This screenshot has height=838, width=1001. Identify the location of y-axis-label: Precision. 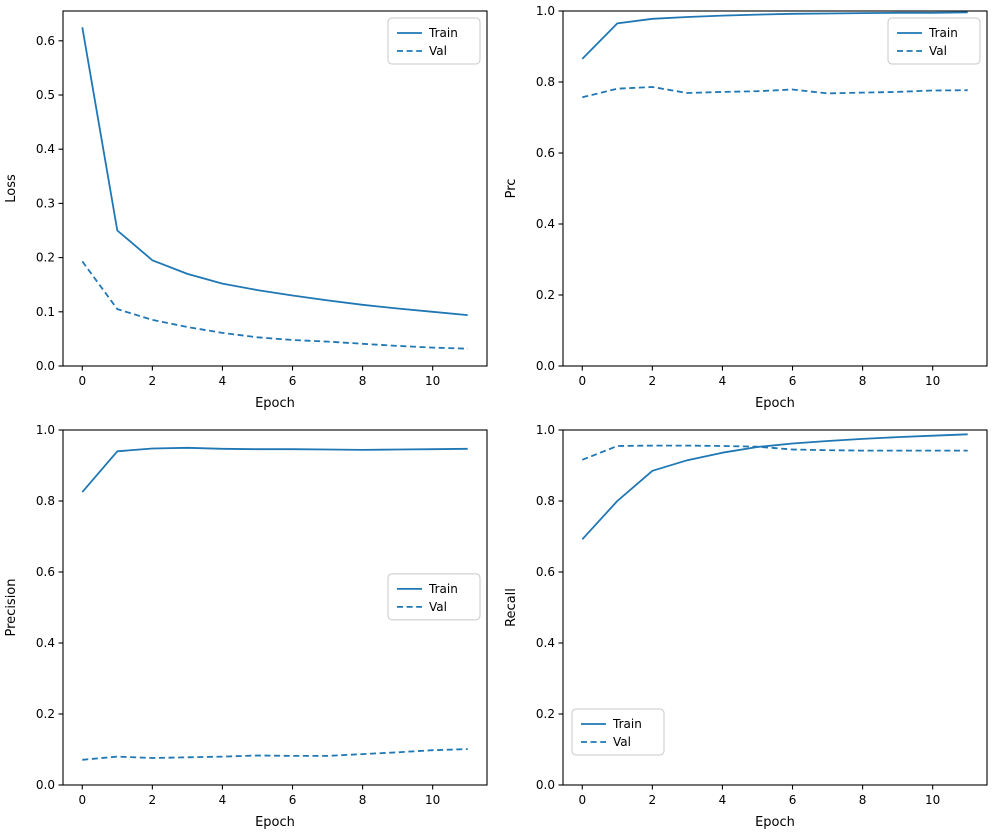
(11, 607).